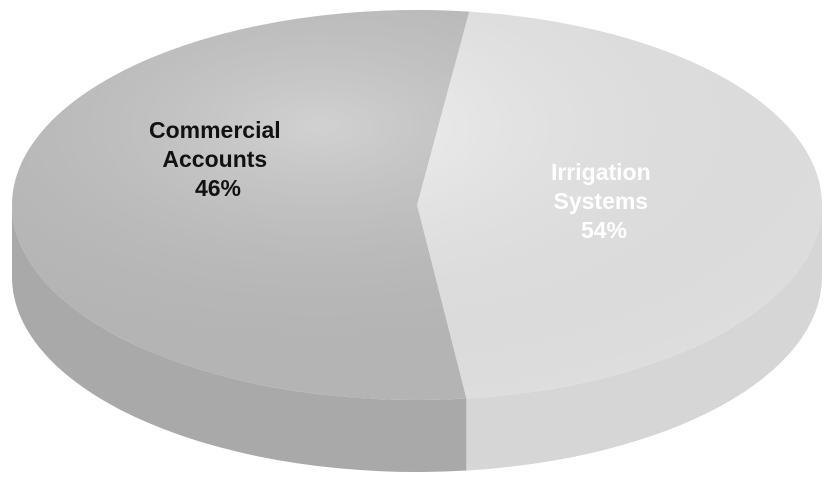  Describe the element at coordinates (214, 159) in the screenshot. I see `slice-label-line: Accounts` at that location.